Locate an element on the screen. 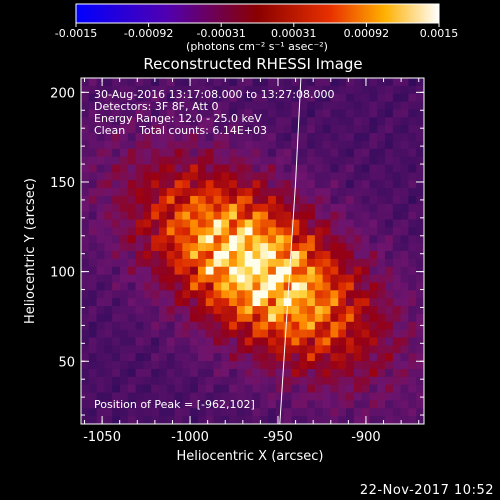 This screenshot has width=500, height=500. x-tick-label: -900 is located at coordinates (366, 437).